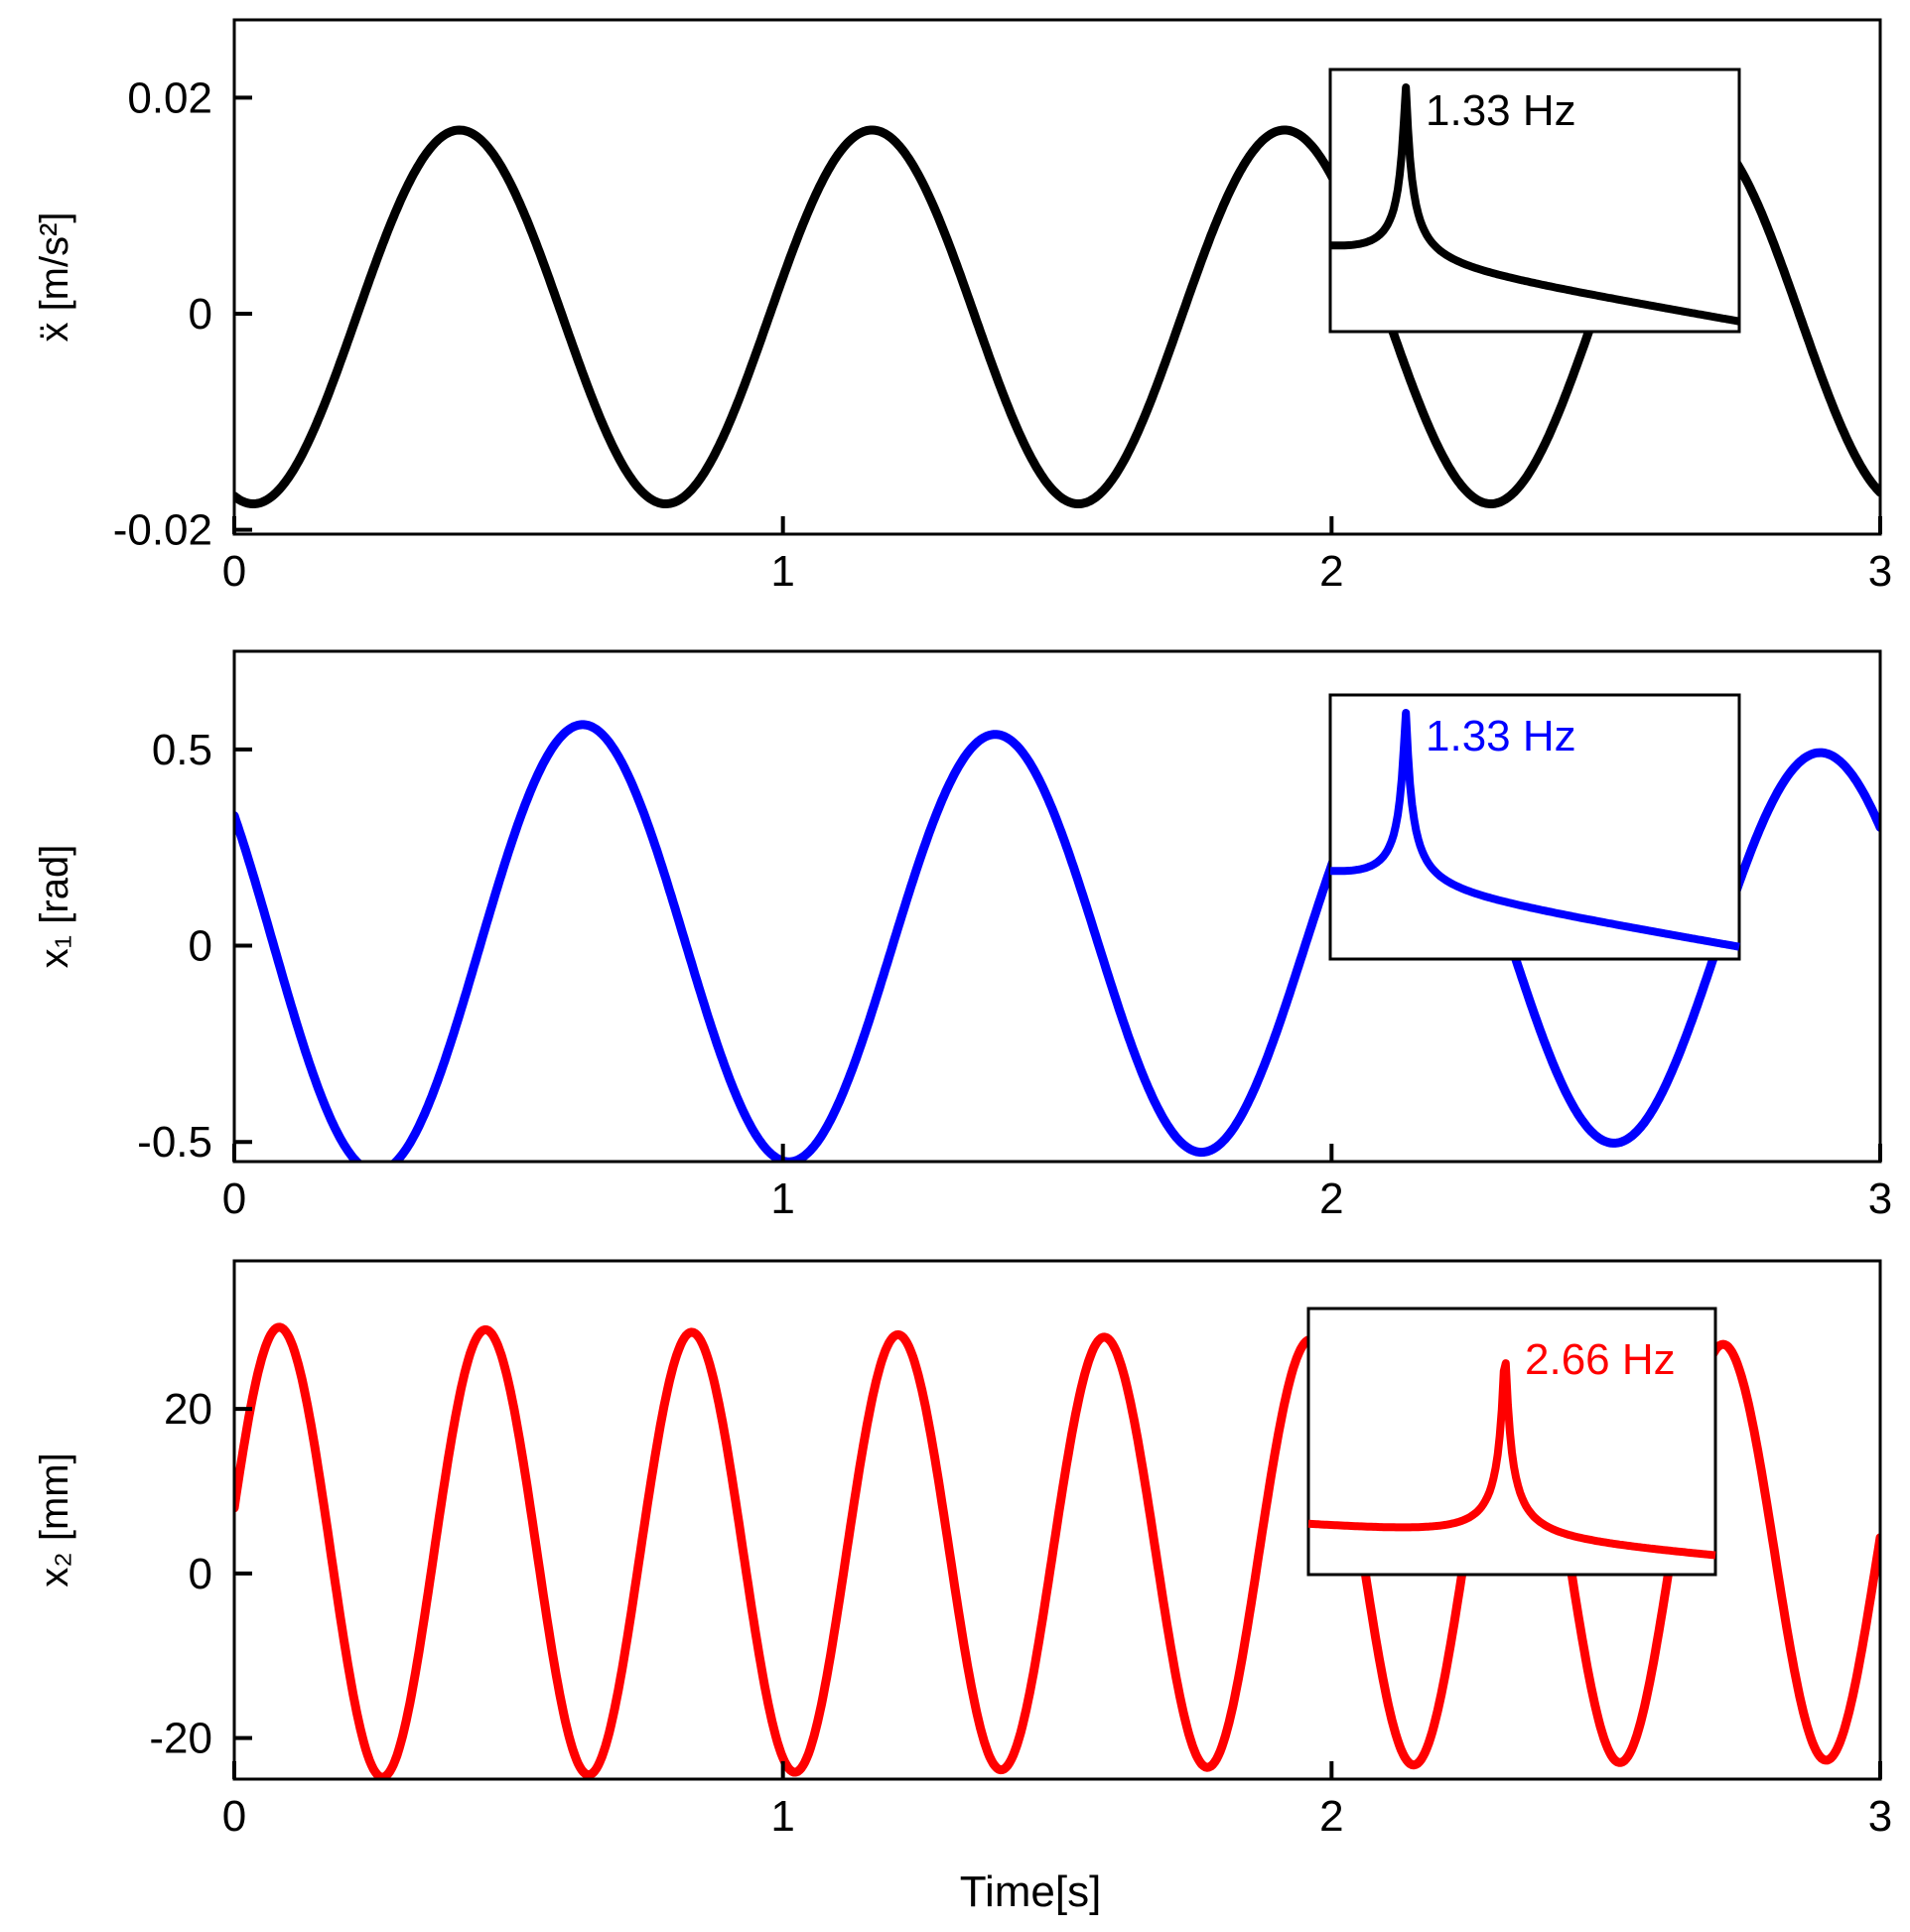 The height and width of the screenshot is (1932, 1910). I want to click on acceleration-y-axis-label: ẍ [m/s²], so click(55, 276).